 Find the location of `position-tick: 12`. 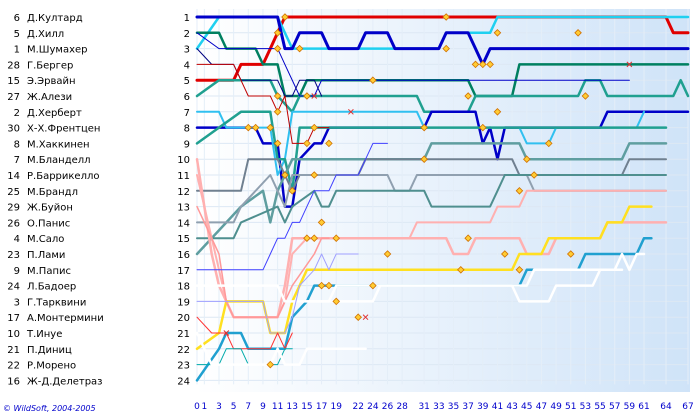

position-tick: 12 is located at coordinates (183, 192).